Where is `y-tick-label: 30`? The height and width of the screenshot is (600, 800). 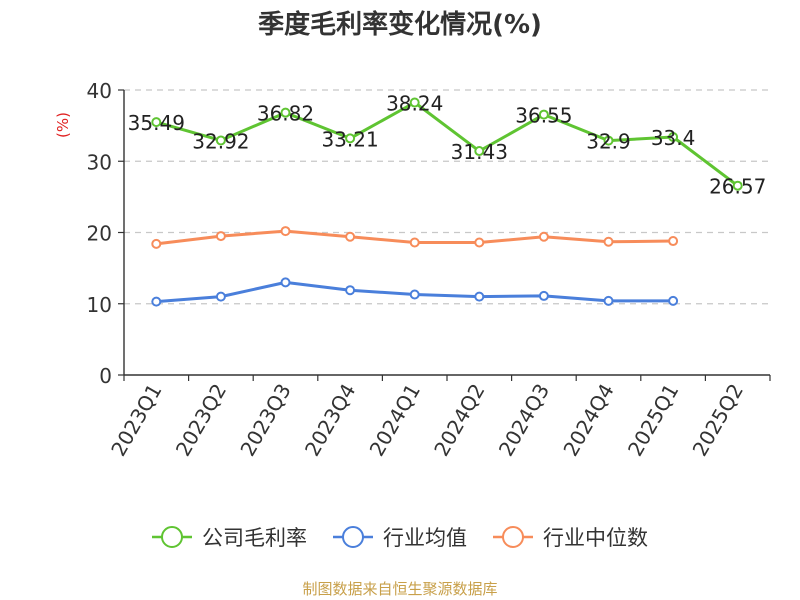 y-tick-label: 30 is located at coordinates (99, 162).